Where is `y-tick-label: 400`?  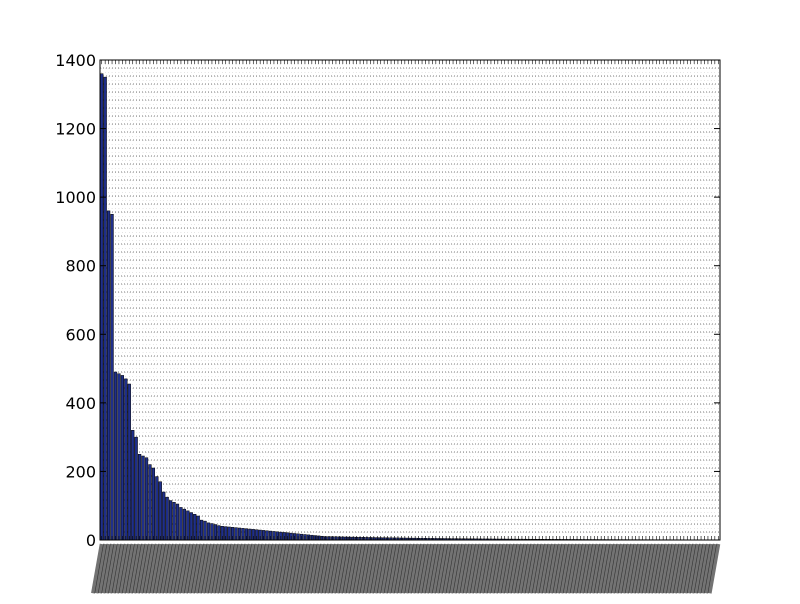
y-tick-label: 400 is located at coordinates (80, 403).